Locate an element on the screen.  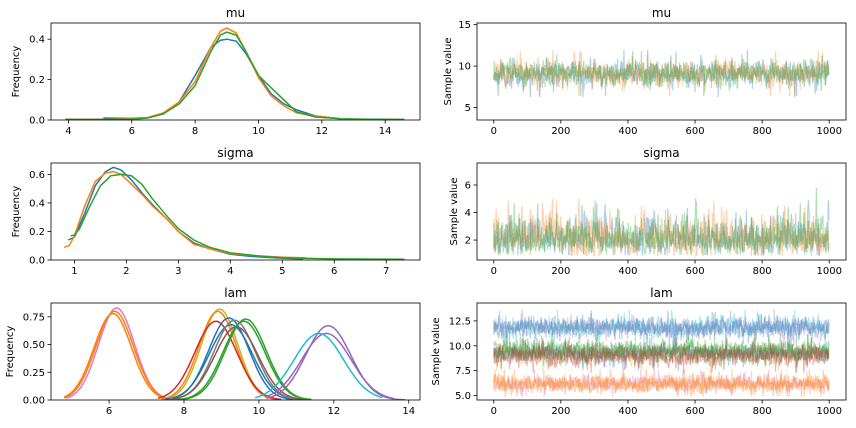
chart-title: sigma is located at coordinates (235, 153).